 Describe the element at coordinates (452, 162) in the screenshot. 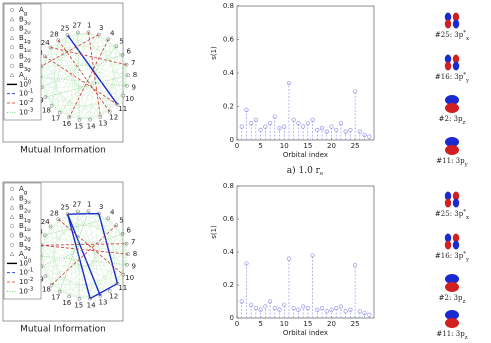

I see `orbital-label: #11: 3py` at that location.